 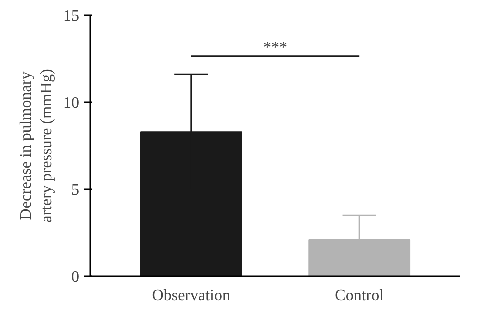 I want to click on y-tick-label: 10, so click(x=72, y=103).